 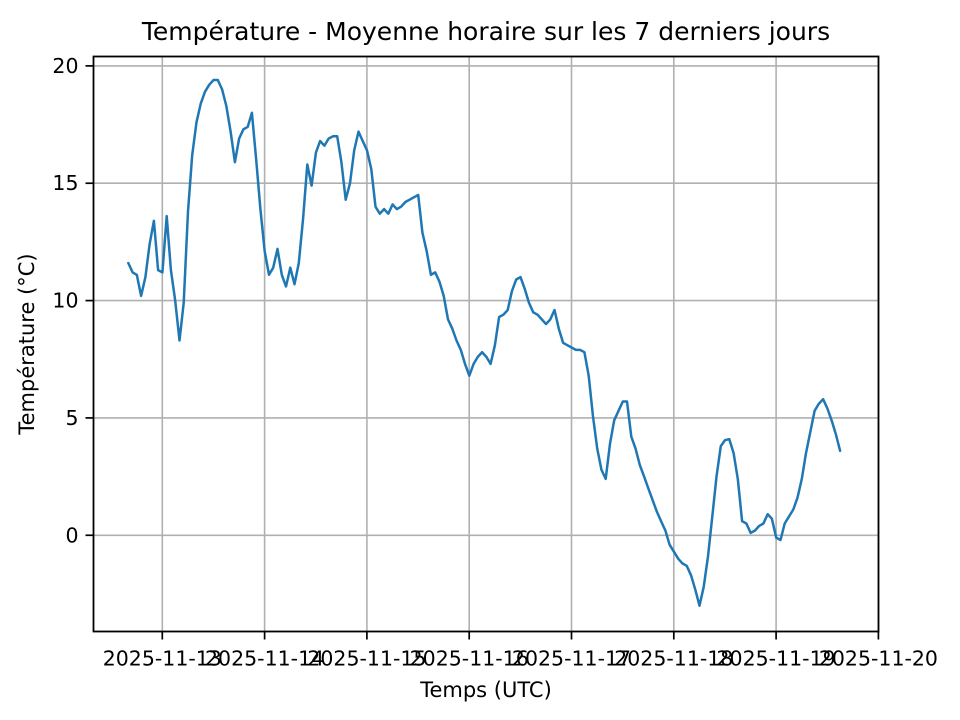 I want to click on x-tick-label: 2025-11-18, so click(x=673, y=659).